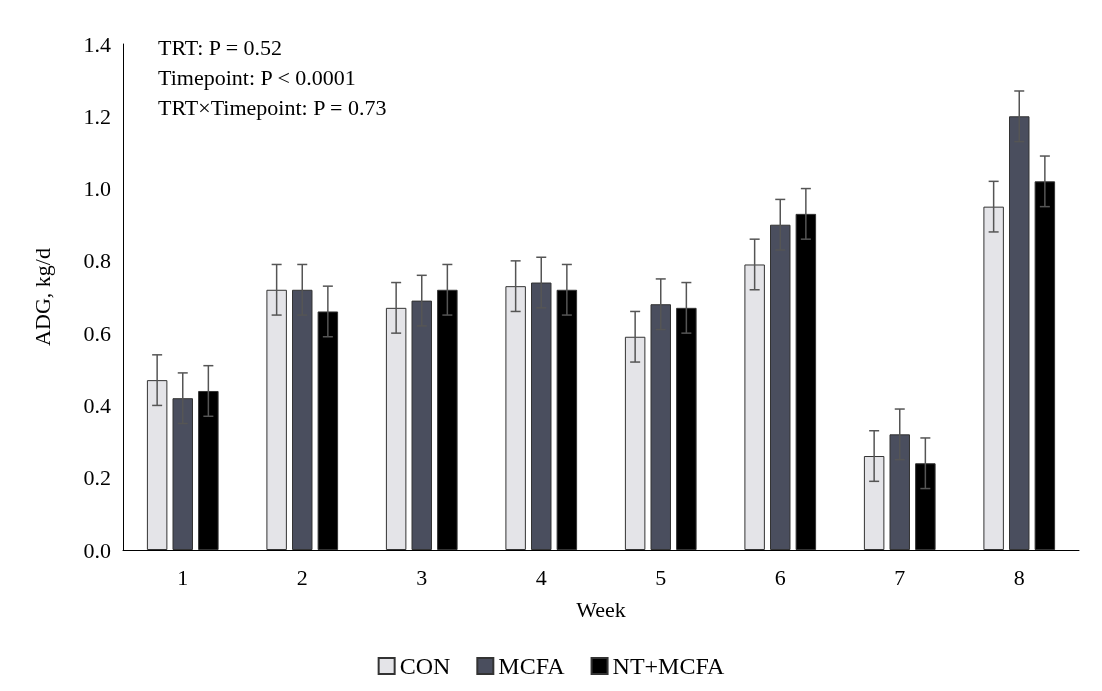 The width and height of the screenshot is (1102, 691). Describe the element at coordinates (97, 116) in the screenshot. I see `y-tick-label: 1.2` at that location.